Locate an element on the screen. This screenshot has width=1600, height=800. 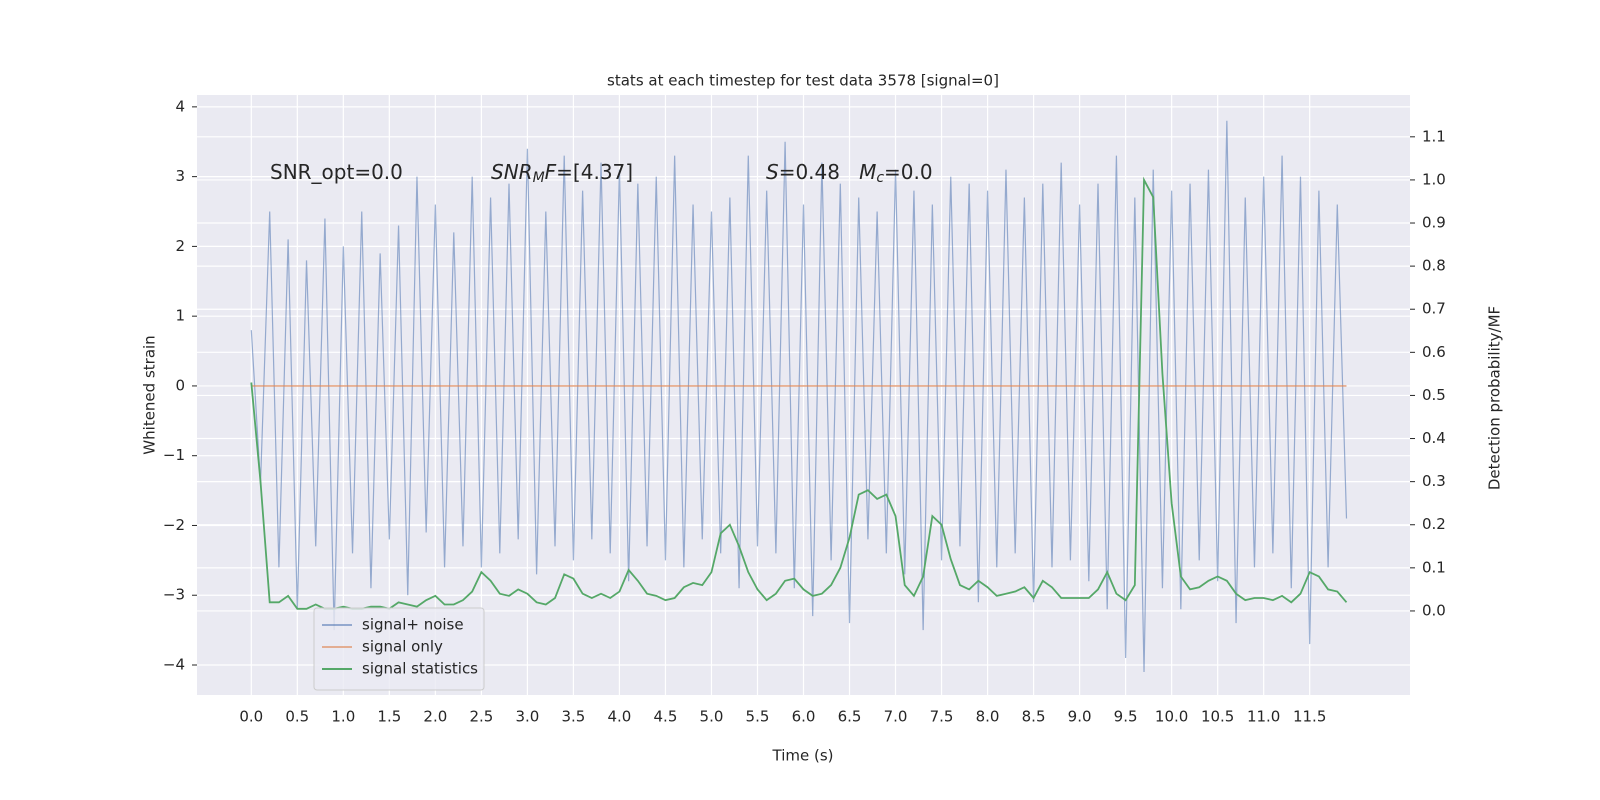
x-tick-label: 7.0 is located at coordinates (896, 717).